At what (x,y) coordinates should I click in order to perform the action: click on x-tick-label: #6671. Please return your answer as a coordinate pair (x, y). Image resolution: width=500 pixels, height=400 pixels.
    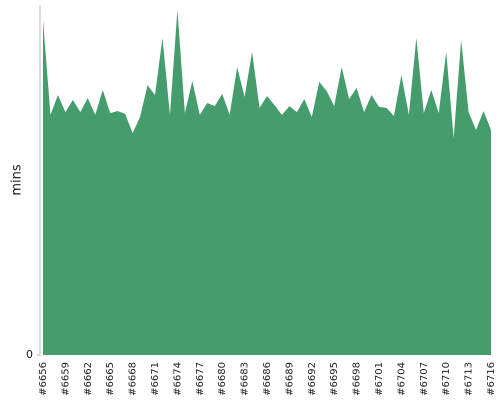
    Looking at the image, I should click on (155, 379).